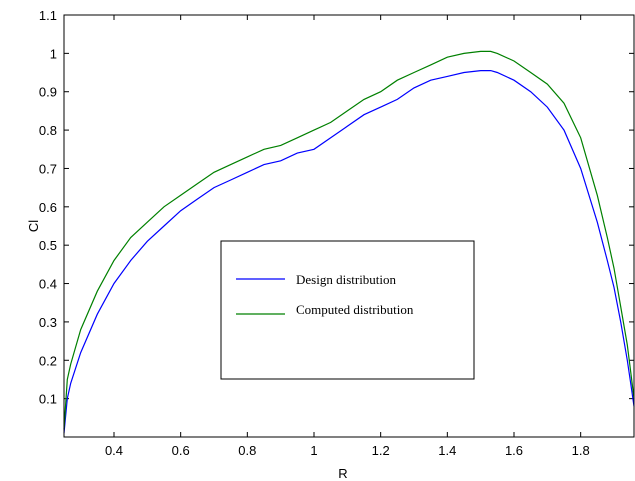 This screenshot has height=481, width=635. I want to click on y-tick-label: 1.1, so click(48, 15).